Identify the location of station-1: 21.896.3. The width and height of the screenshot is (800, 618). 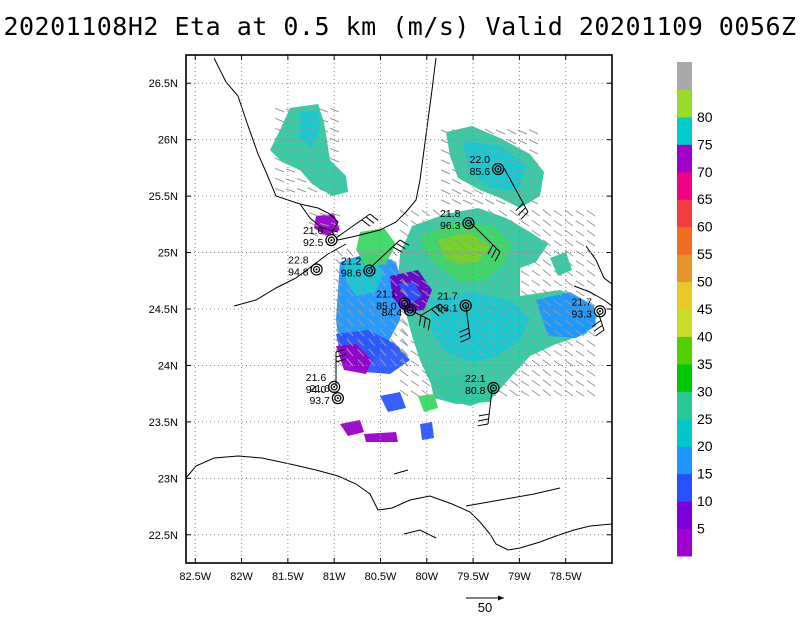
(457, 220).